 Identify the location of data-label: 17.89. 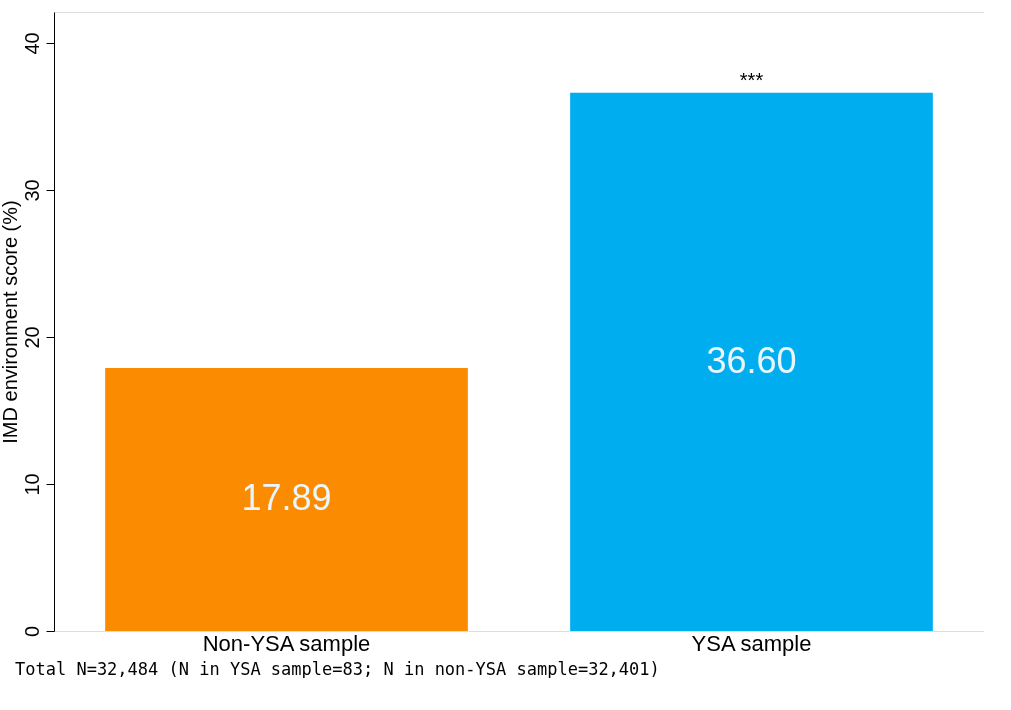
(286, 498).